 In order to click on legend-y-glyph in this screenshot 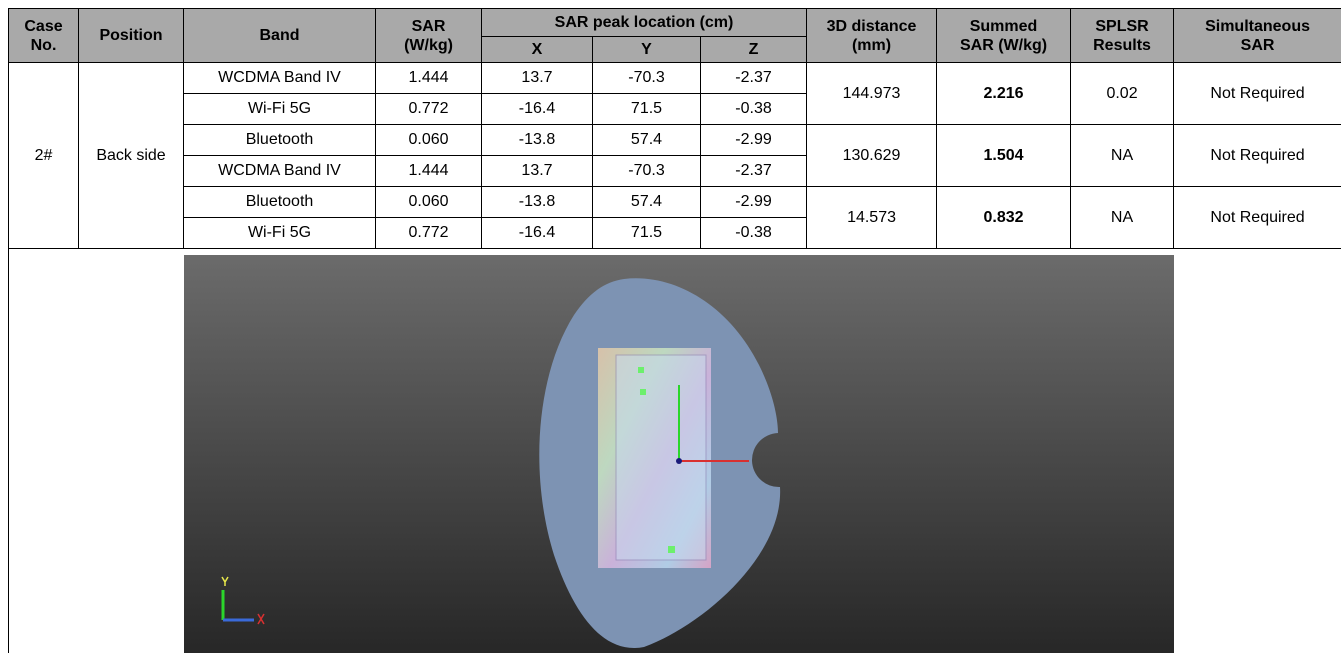, I will do `click(225, 581)`.